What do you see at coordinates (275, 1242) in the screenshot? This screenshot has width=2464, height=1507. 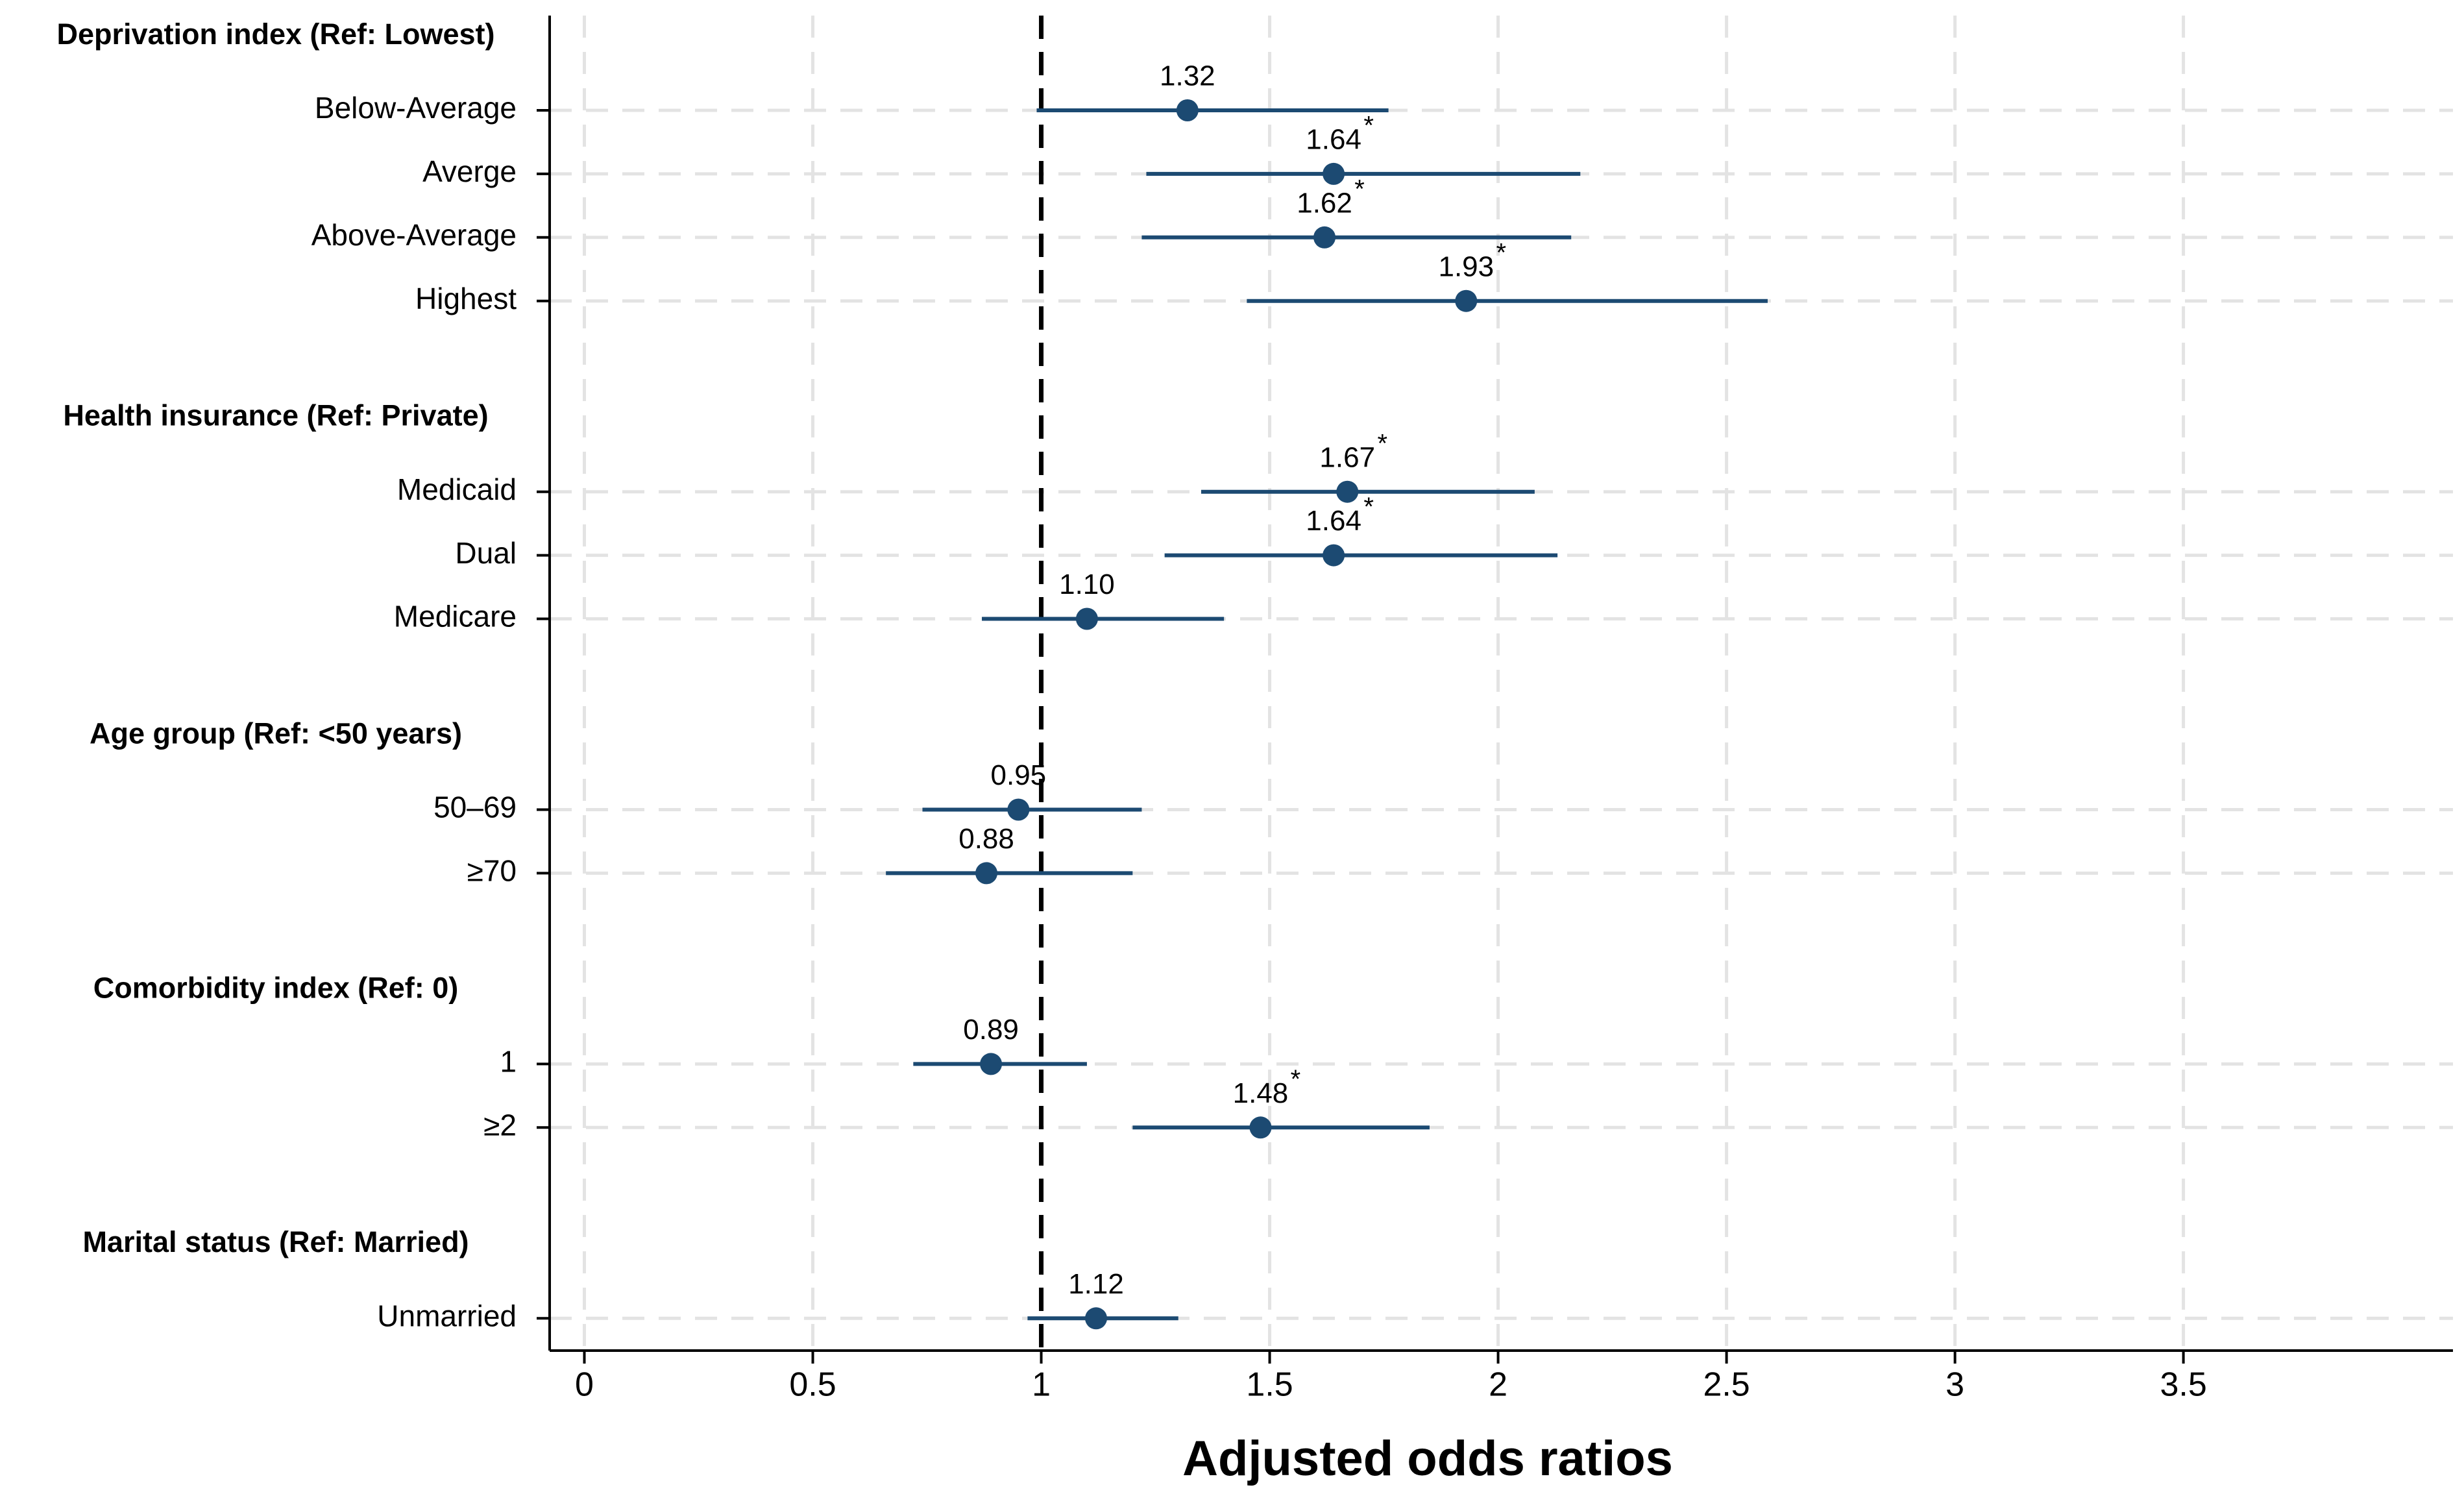 I see `group-header: Marital status (Ref: Married)` at bounding box center [275, 1242].